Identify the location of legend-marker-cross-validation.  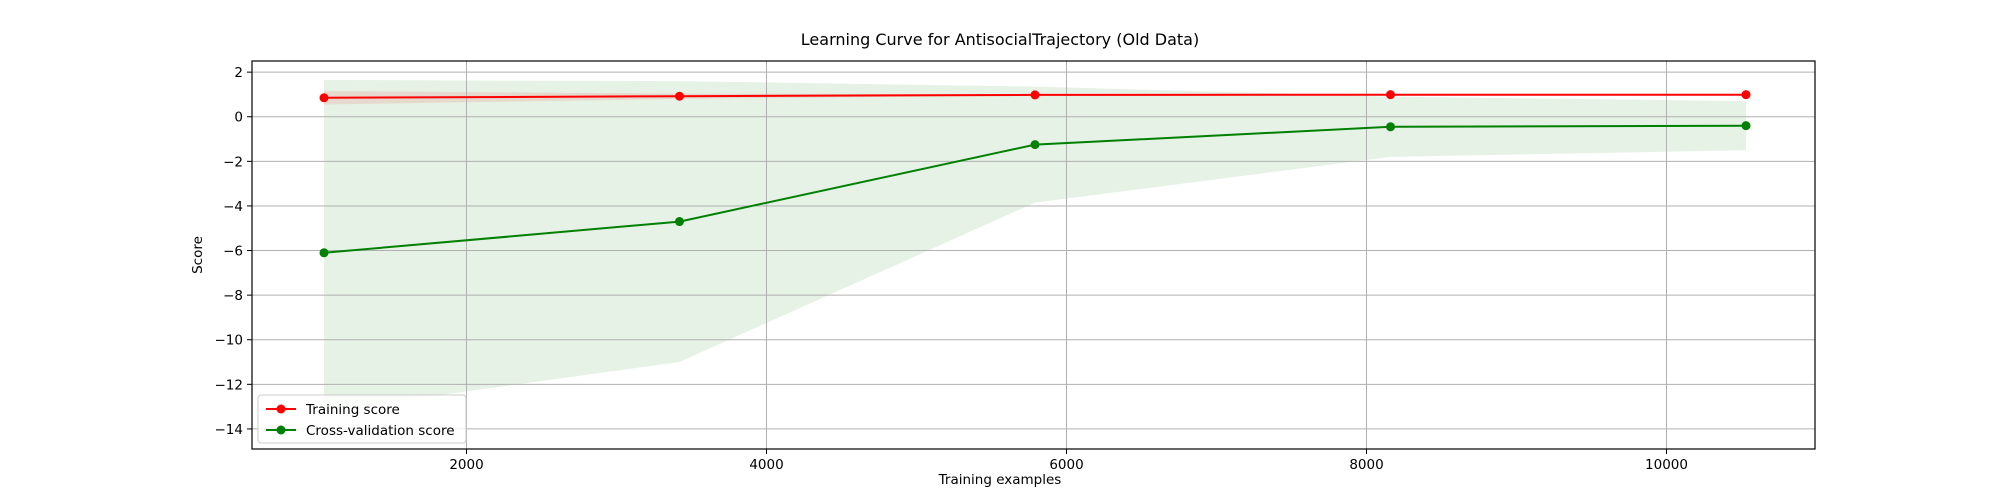
(281, 430).